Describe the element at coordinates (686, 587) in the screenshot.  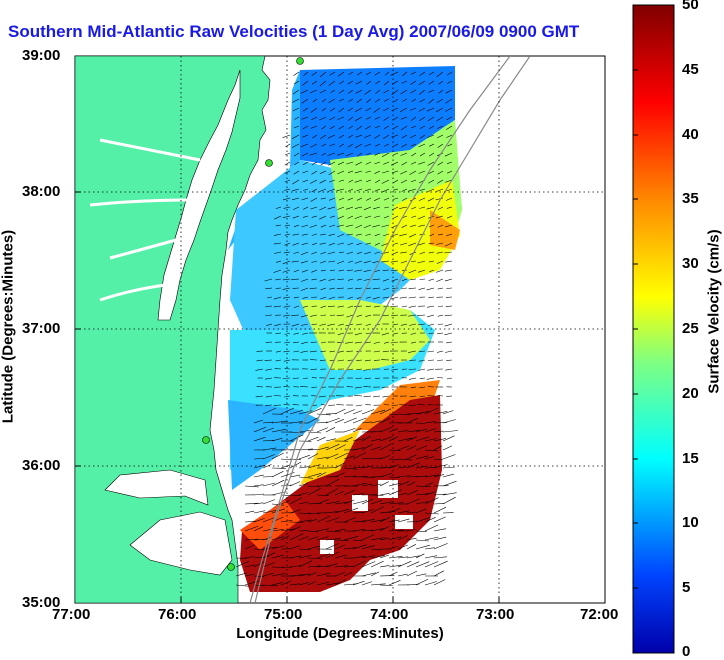
I see `colorbar-tick-label: 5` at that location.